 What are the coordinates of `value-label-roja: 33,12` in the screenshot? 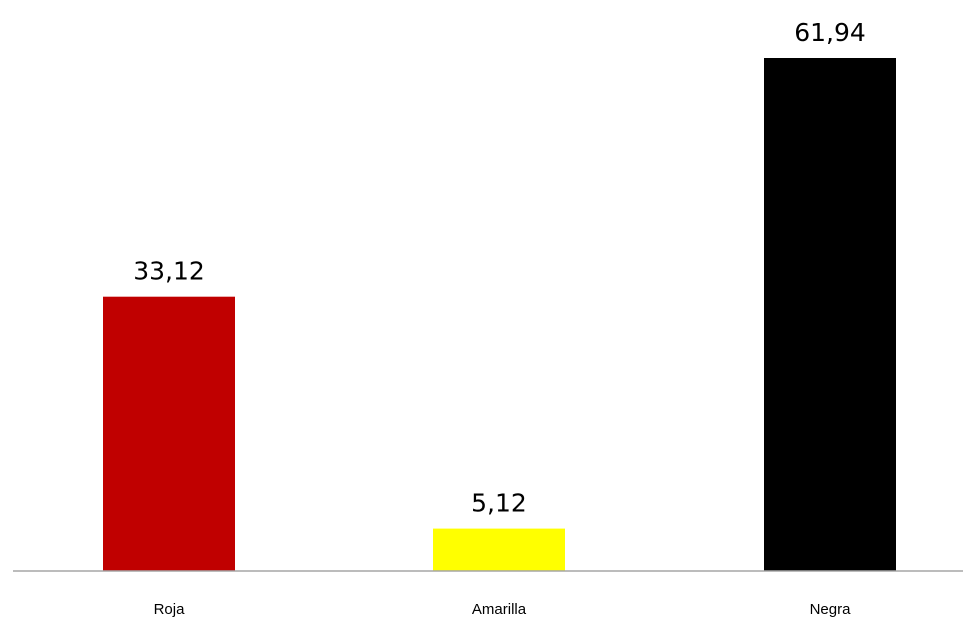 It's located at (169, 271).